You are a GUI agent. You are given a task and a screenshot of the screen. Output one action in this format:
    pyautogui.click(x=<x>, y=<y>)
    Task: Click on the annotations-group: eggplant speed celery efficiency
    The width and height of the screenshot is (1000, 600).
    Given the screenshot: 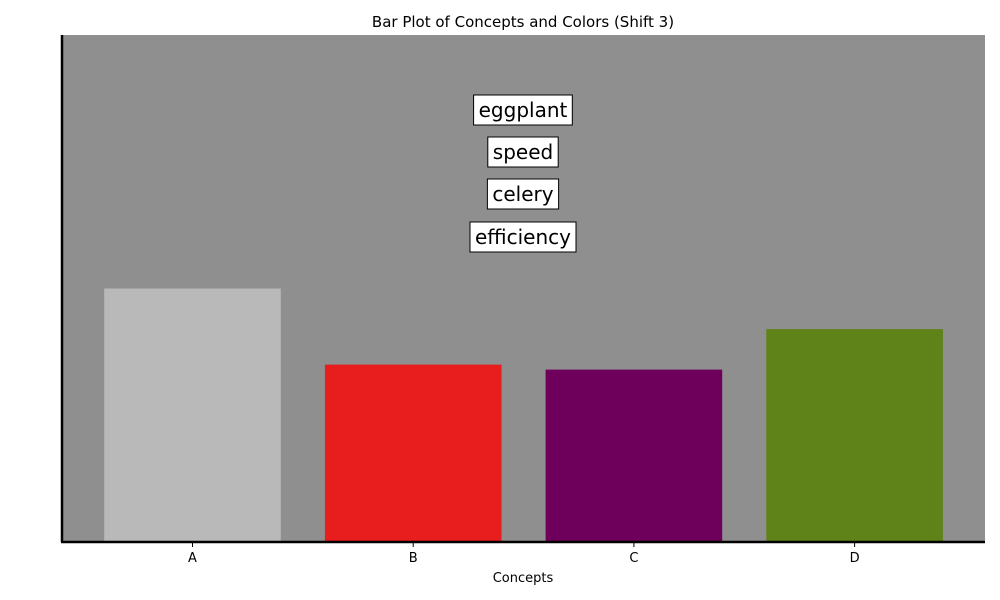 What is the action you would take?
    pyautogui.click(x=523, y=173)
    